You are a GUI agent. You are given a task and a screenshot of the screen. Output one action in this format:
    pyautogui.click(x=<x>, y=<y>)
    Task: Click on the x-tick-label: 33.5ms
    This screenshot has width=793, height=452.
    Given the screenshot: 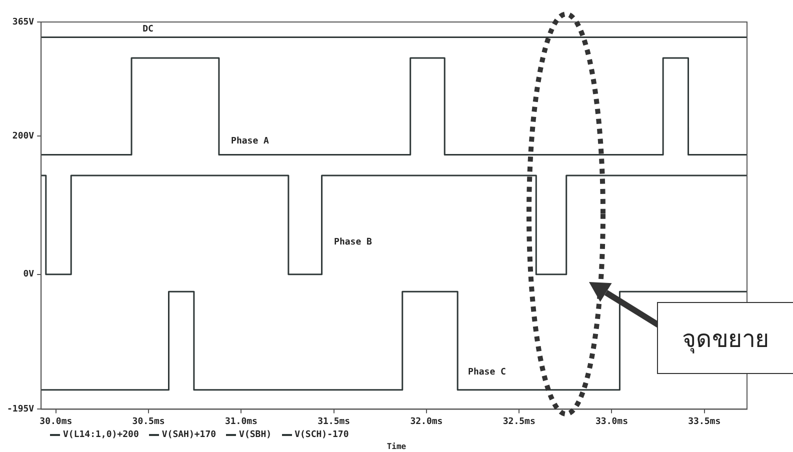 What is the action you would take?
    pyautogui.click(x=704, y=421)
    